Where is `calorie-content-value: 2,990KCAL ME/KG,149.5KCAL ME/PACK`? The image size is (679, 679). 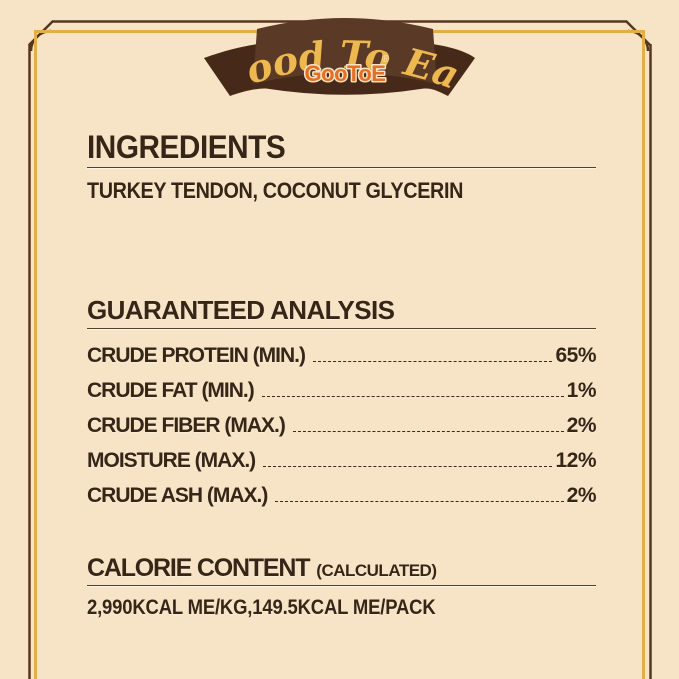
calorie-content-value: 2,990KCAL ME/KG,149.5KCAL ME/PACK is located at coordinates (261, 607).